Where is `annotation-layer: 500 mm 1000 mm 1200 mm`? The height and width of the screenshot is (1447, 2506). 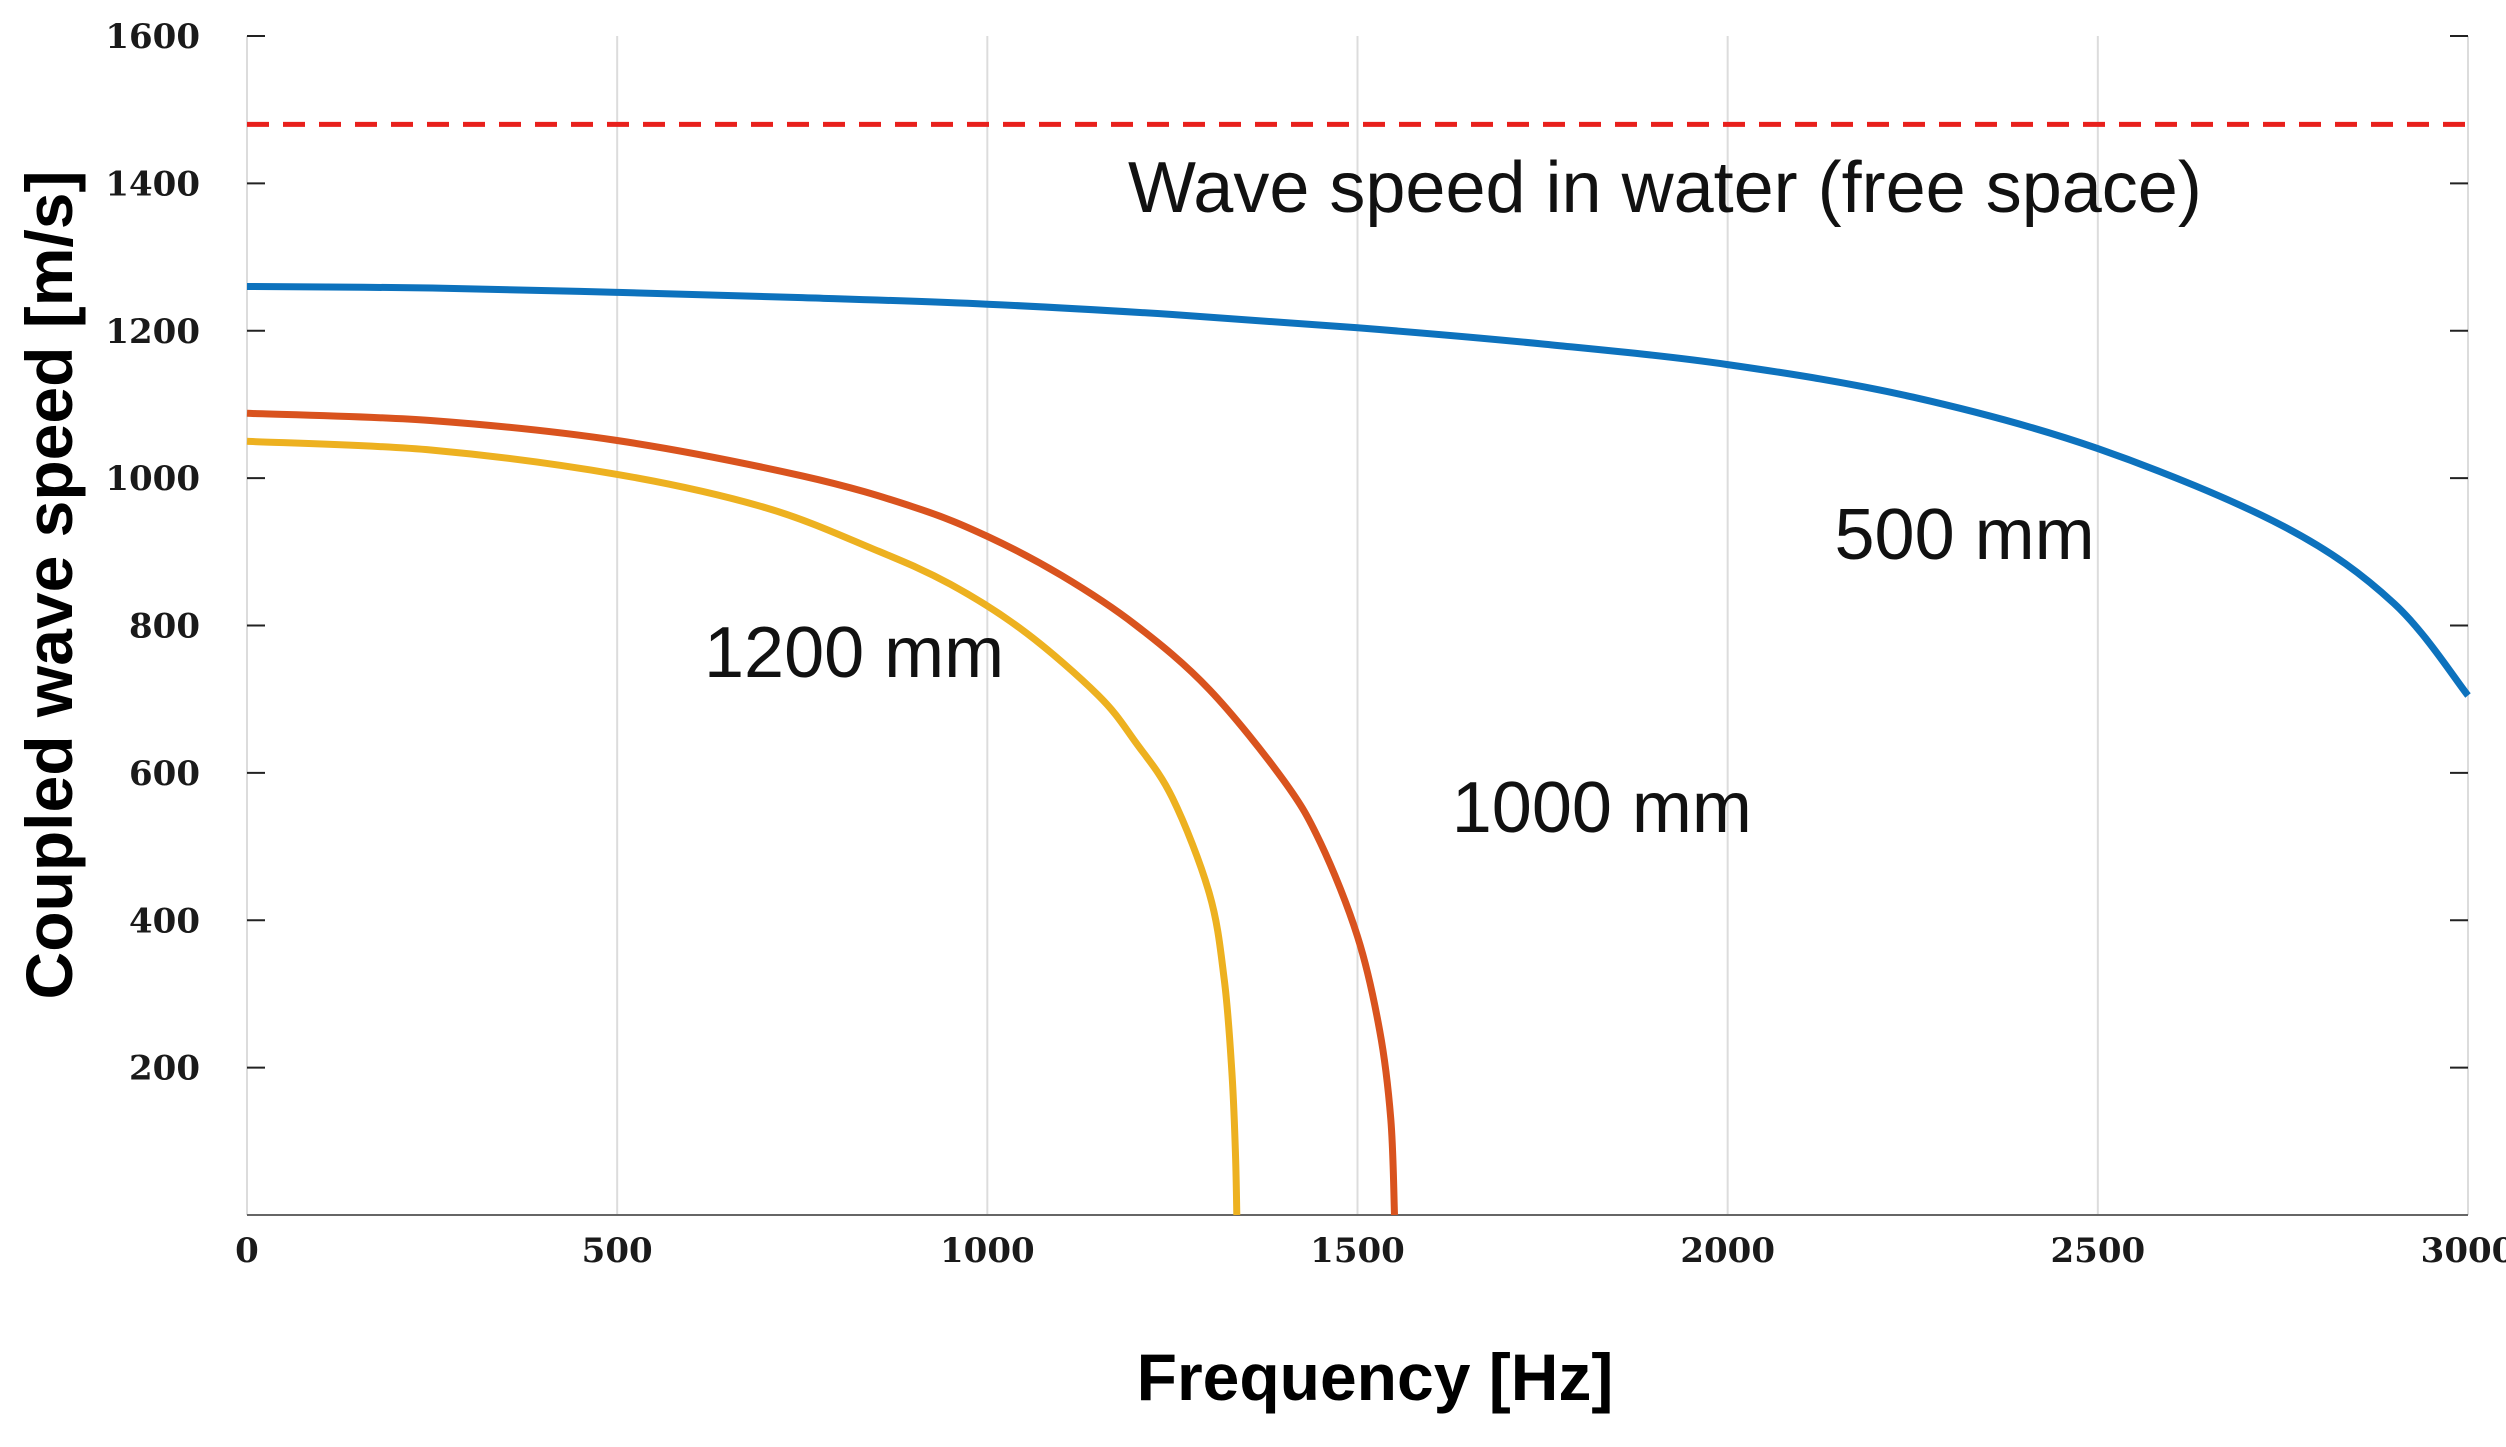 annotation-layer: 500 mm 1000 mm 1200 mm is located at coordinates (1399, 671).